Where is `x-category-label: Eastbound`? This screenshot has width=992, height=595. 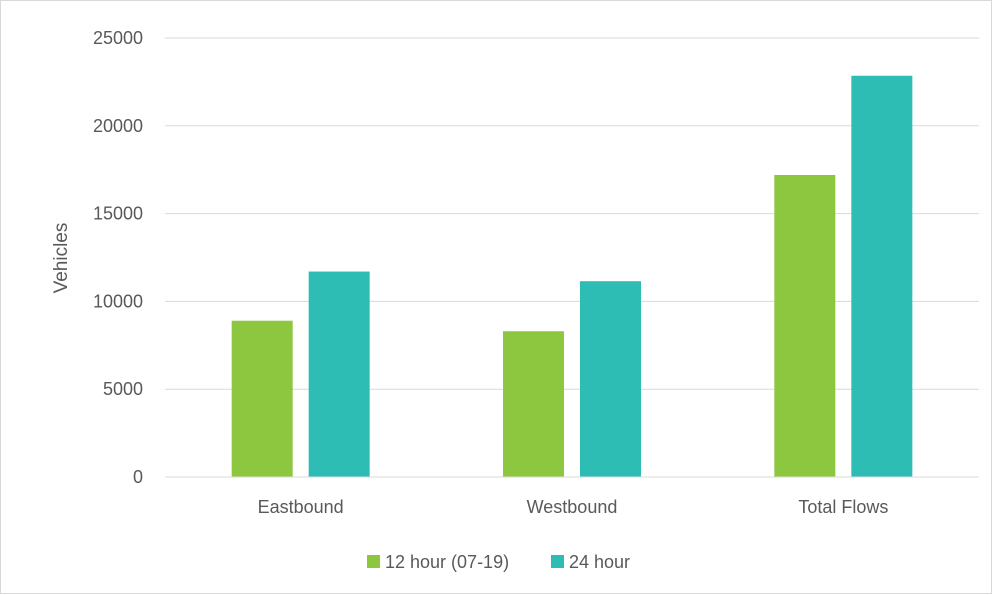 x-category-label: Eastbound is located at coordinates (301, 507).